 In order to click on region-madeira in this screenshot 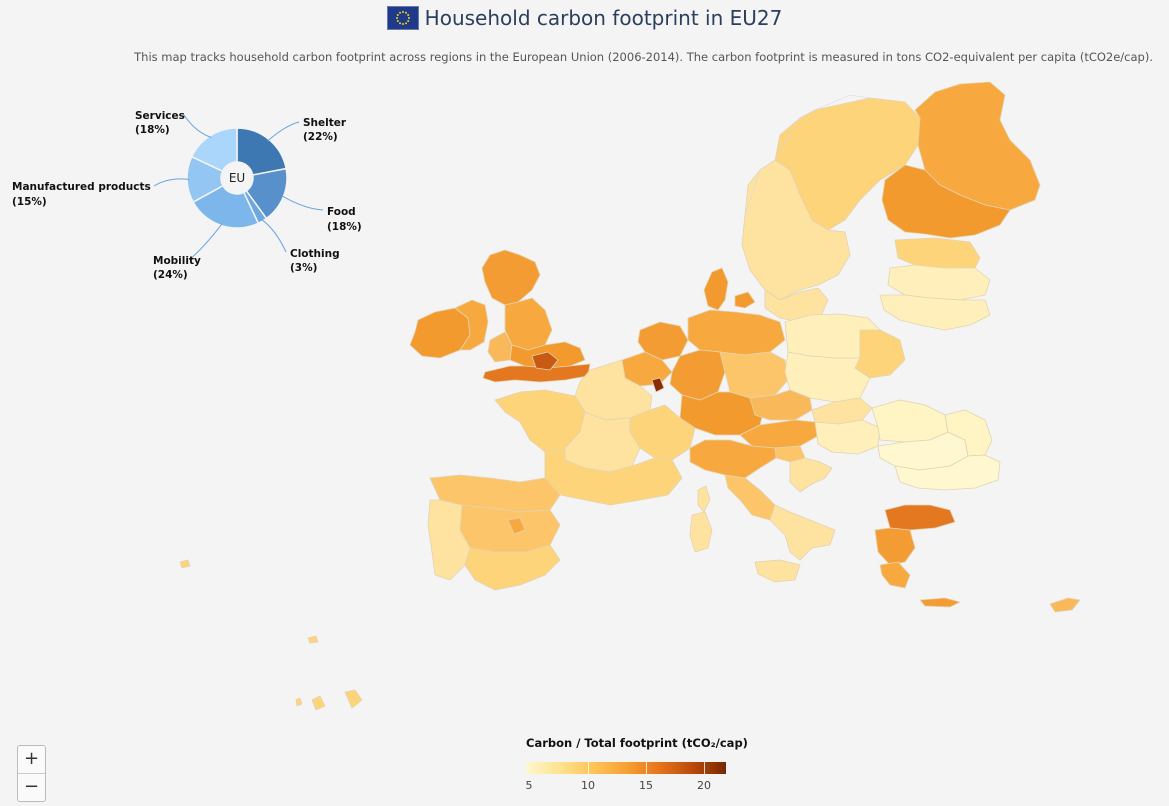, I will do `click(313, 639)`.